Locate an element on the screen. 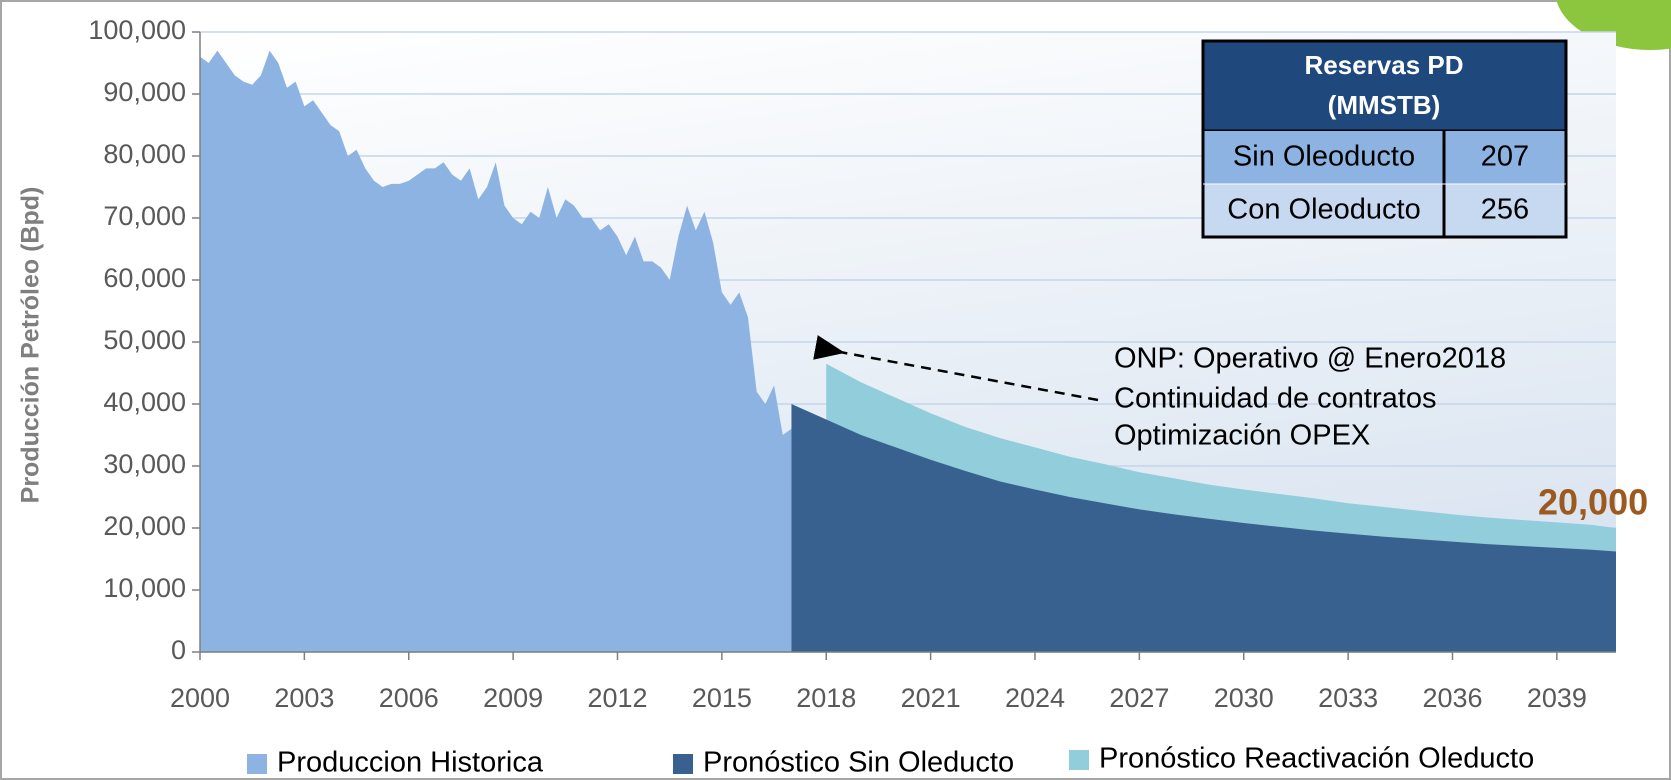 Image resolution: width=1671 pixels, height=780 pixels. table-title: (MMSTB) is located at coordinates (1384, 105).